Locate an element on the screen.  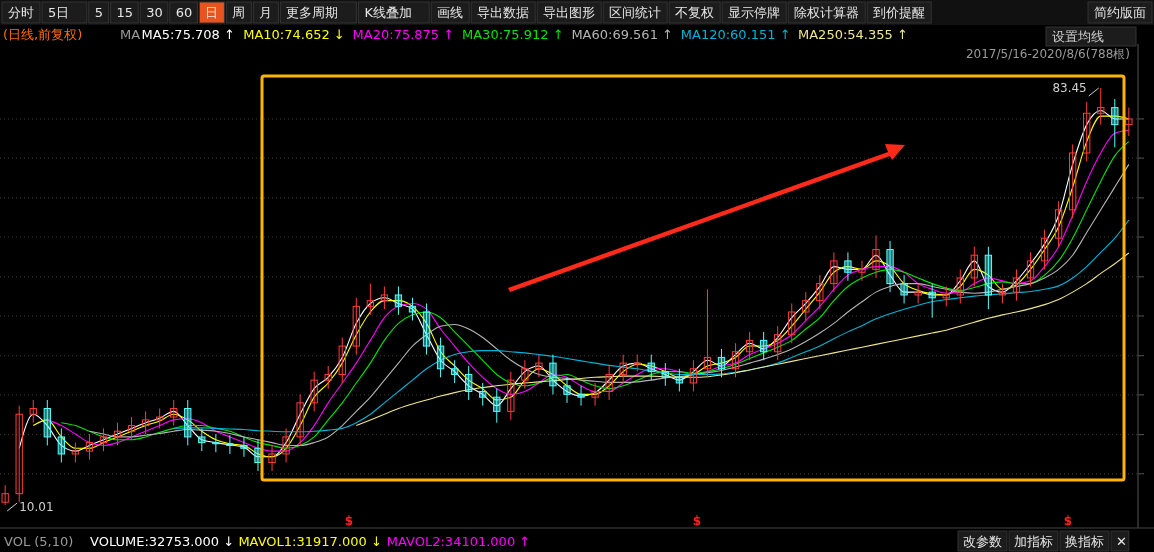
text: MAVOL2:34101.000 ↑ is located at coordinates (458, 541).